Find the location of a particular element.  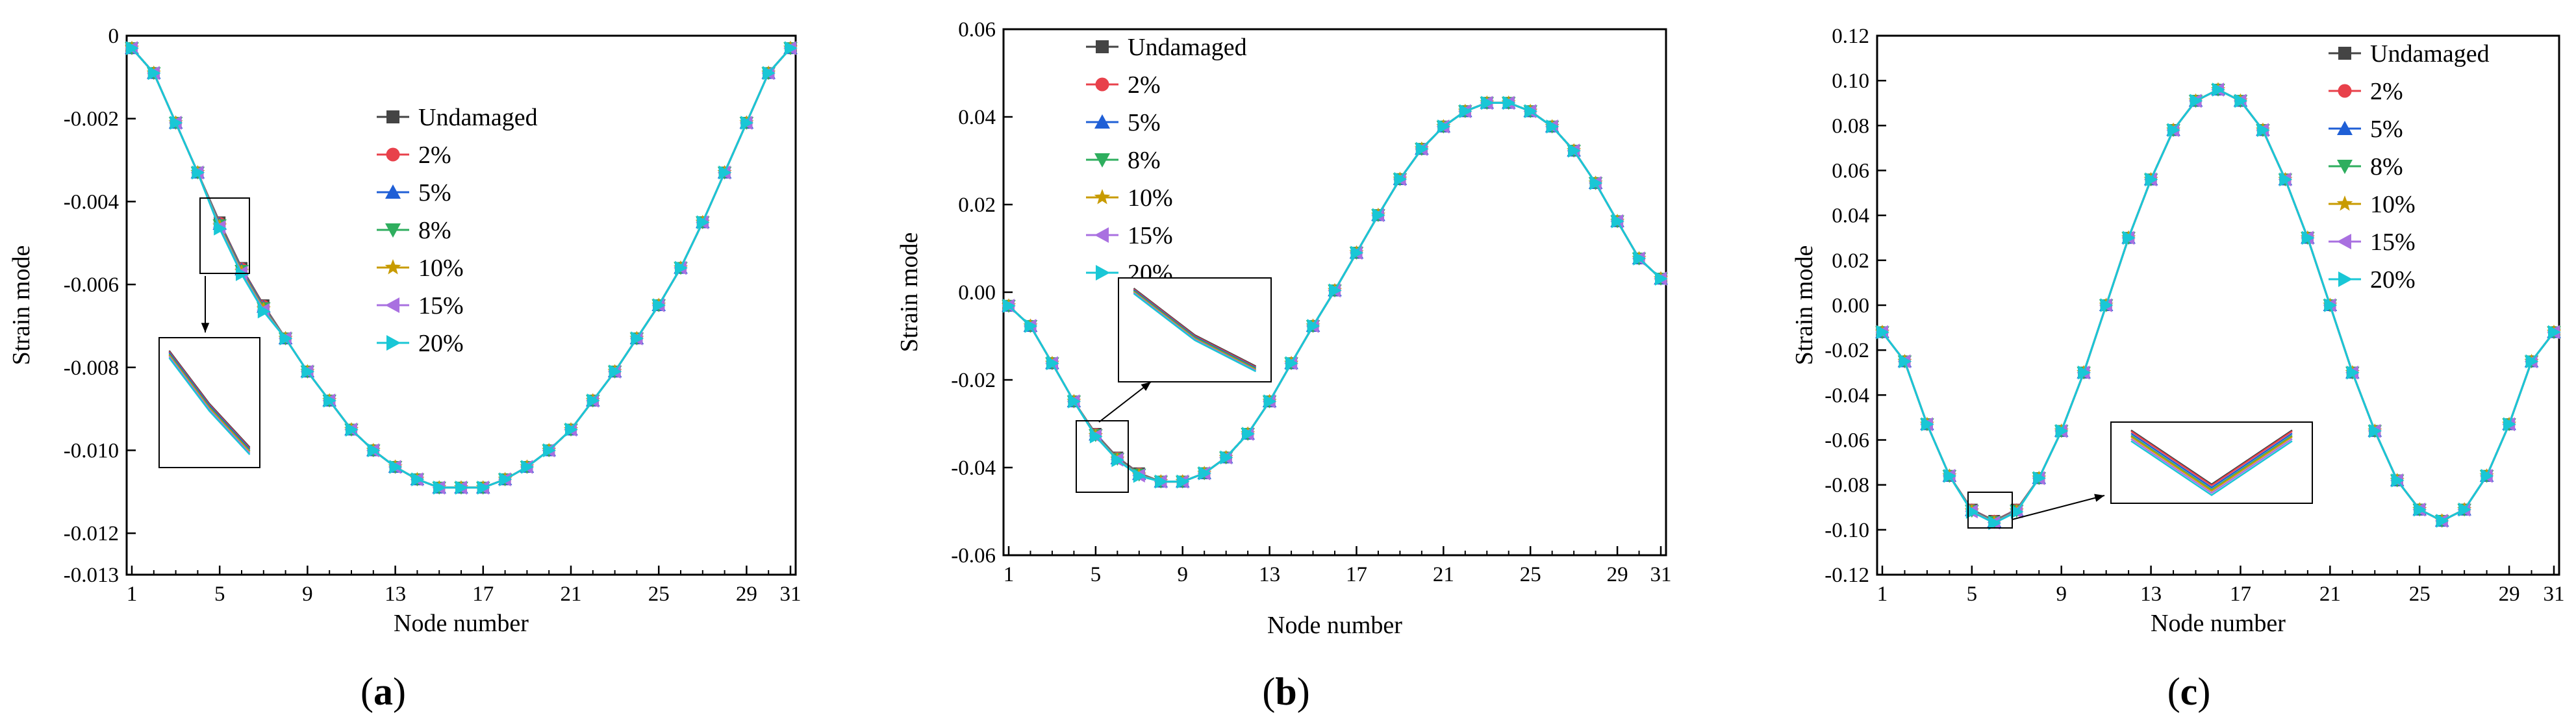

x-axis-label: Node number is located at coordinates (461, 623).